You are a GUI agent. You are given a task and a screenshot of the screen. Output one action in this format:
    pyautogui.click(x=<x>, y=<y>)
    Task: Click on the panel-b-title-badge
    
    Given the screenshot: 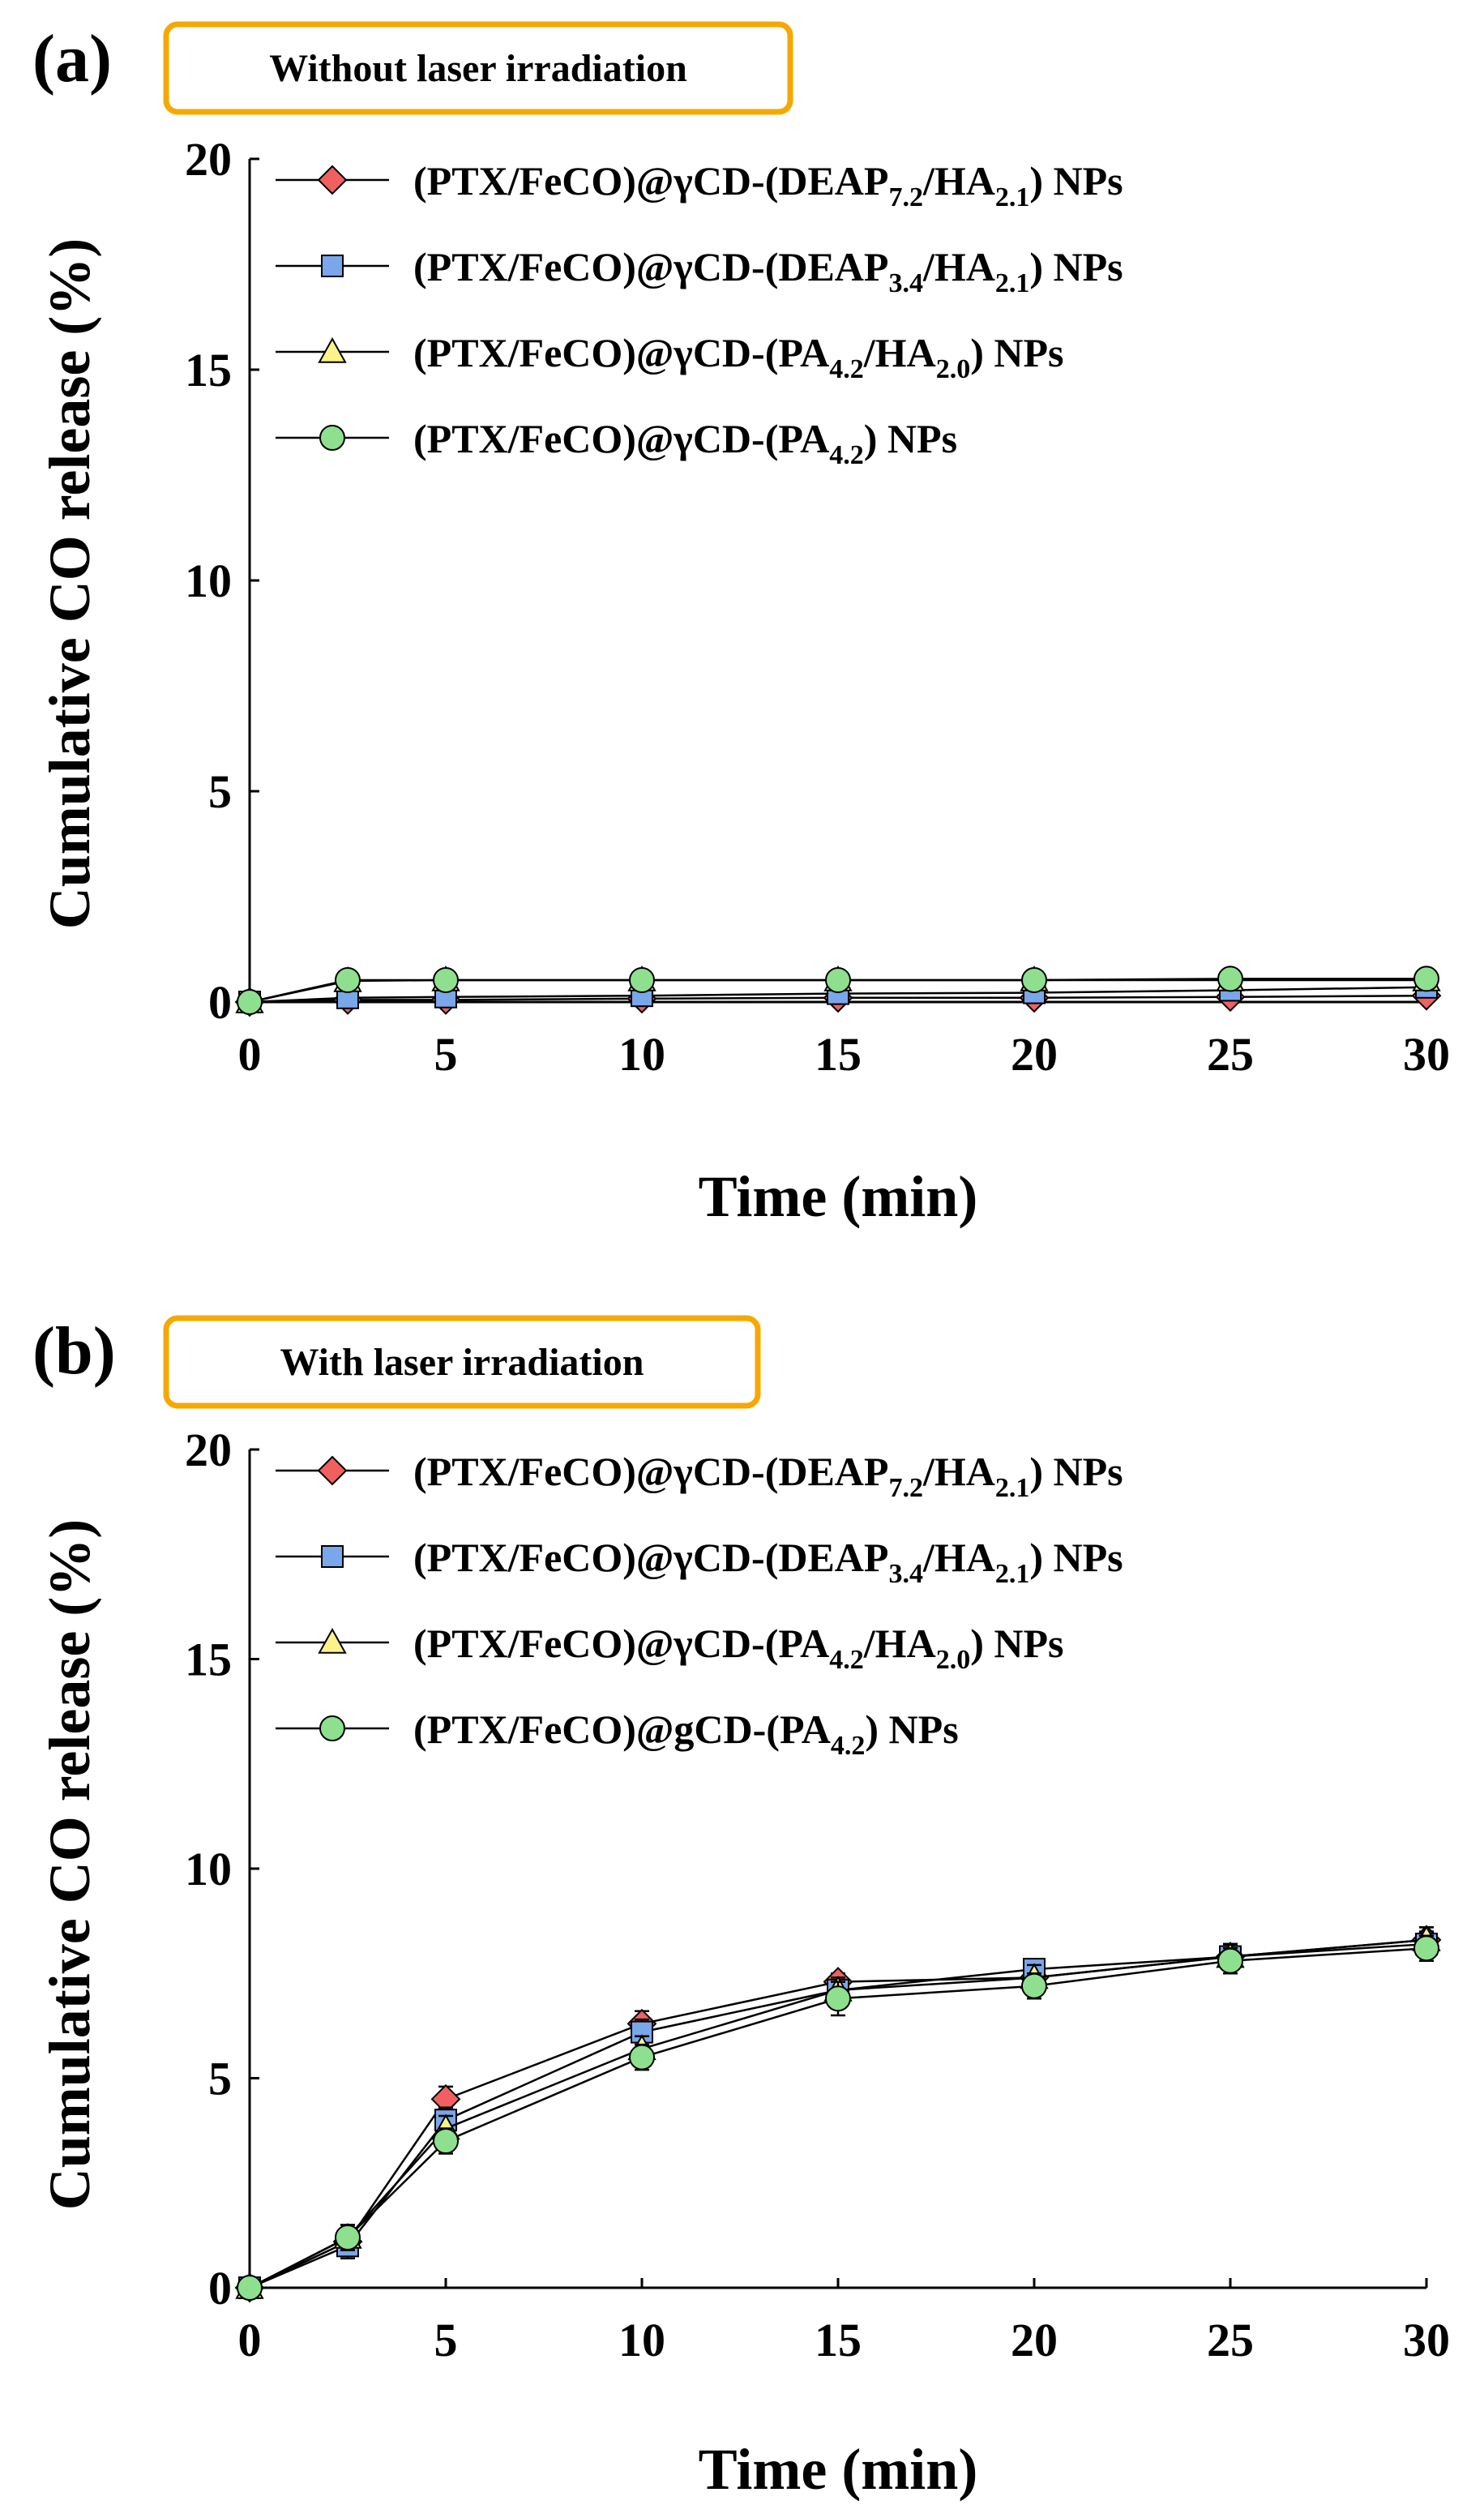 What is the action you would take?
    pyautogui.click(x=462, y=1362)
    